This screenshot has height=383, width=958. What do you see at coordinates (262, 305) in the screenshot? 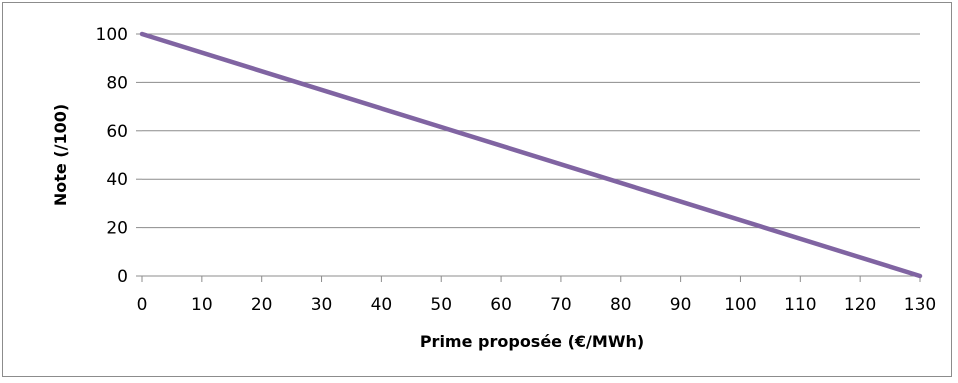
I see `x-tick-label: 20` at bounding box center [262, 305].